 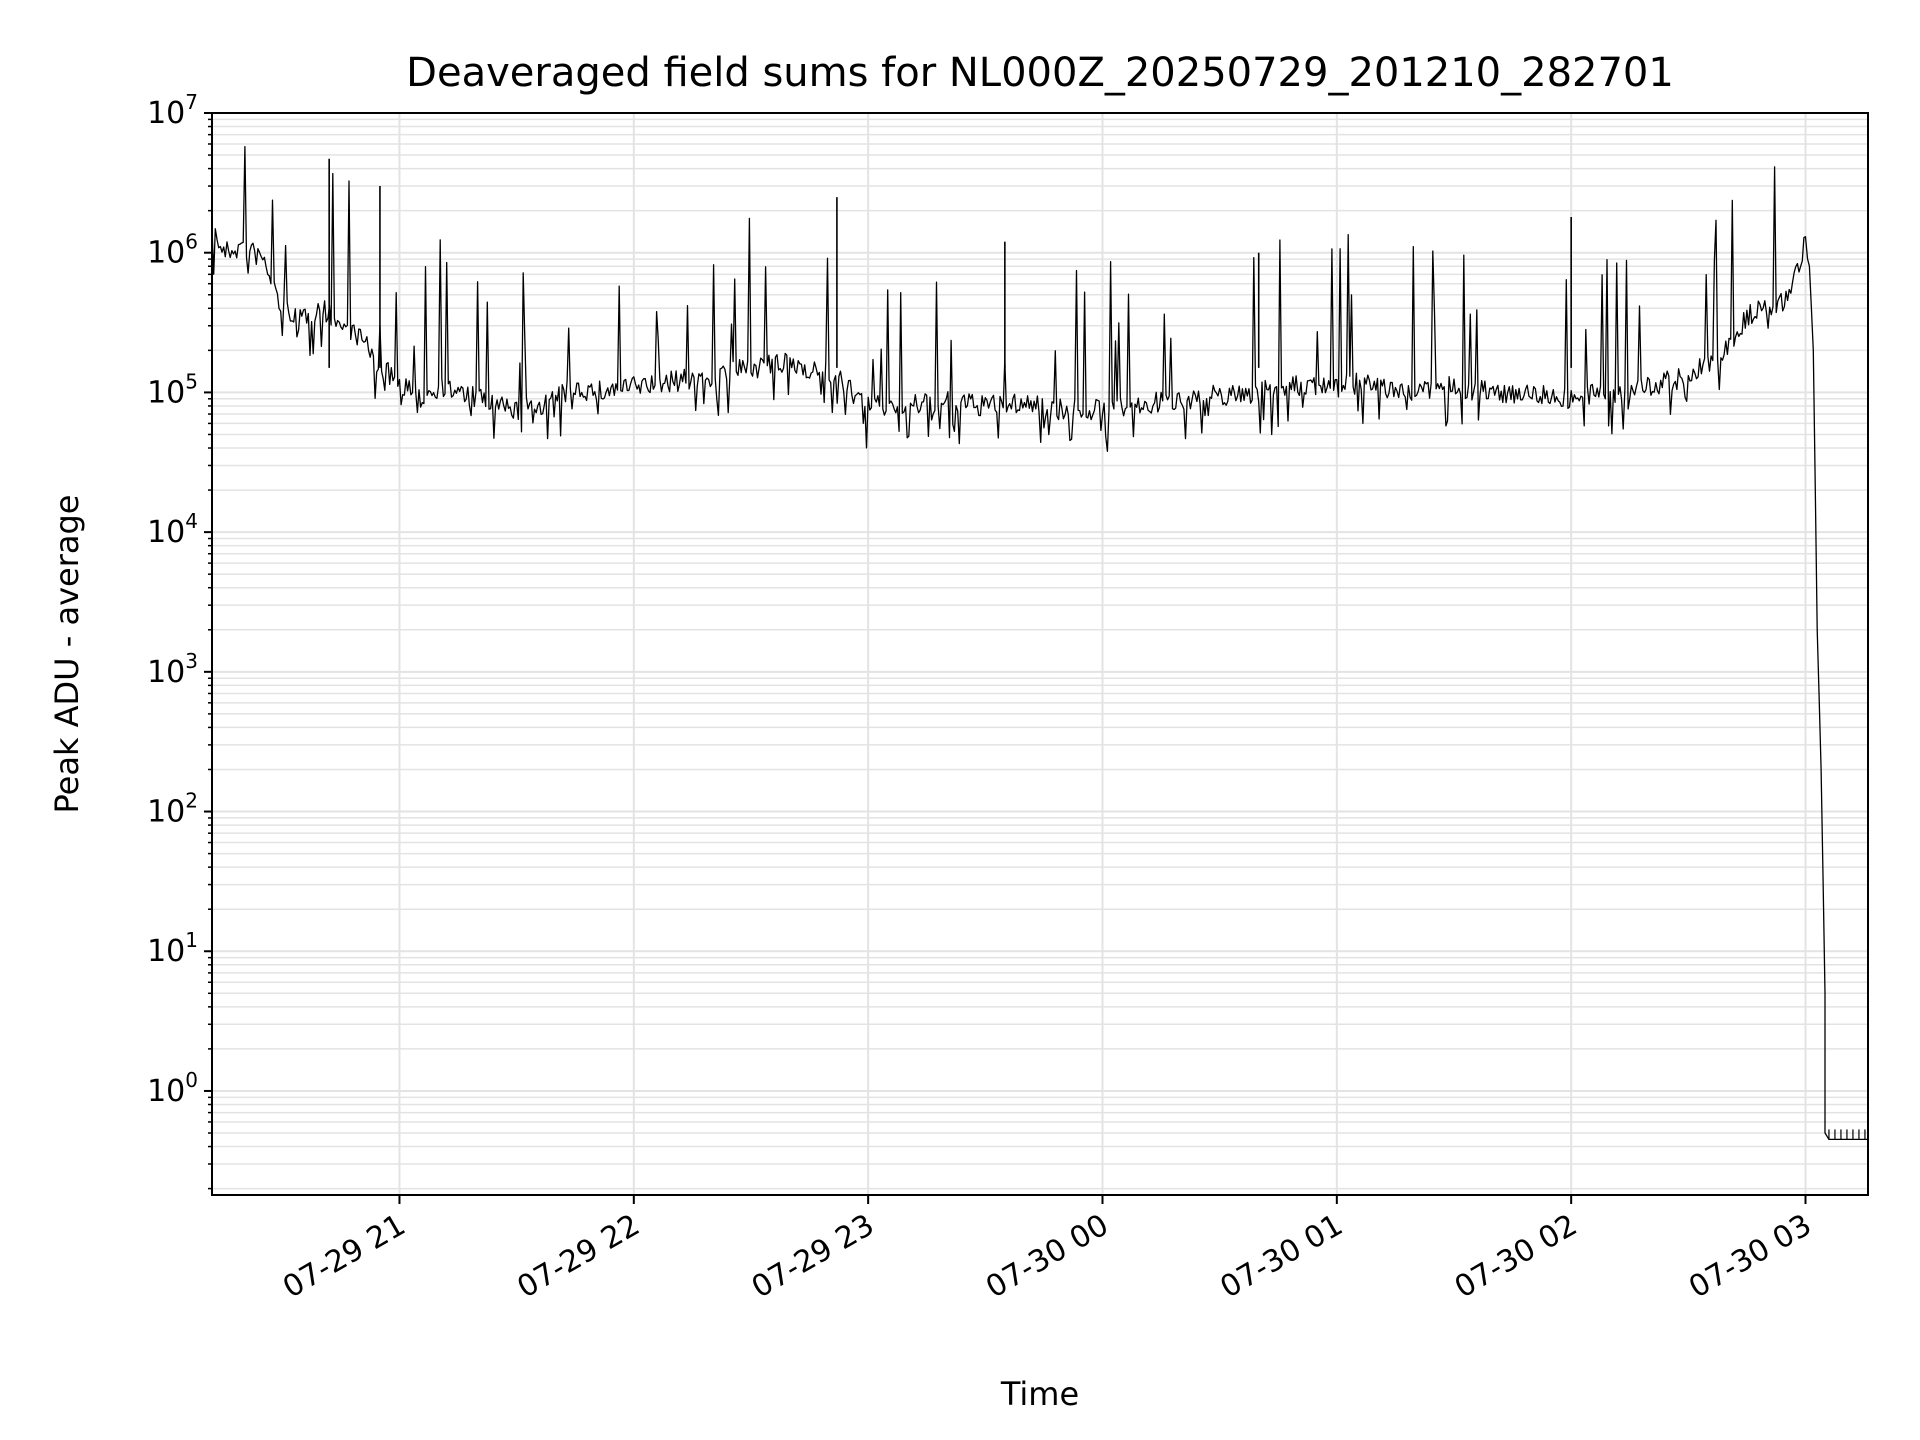 I want to click on y-tick-label: 10⁰, so click(x=172, y=1088).